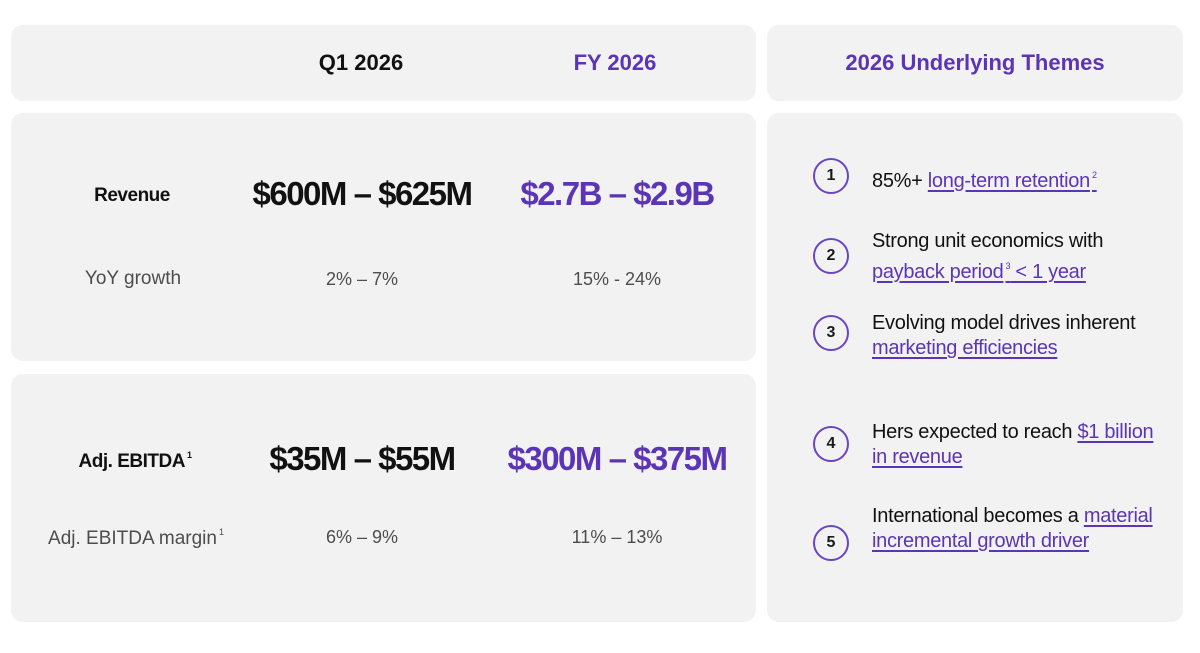  I want to click on number-badge-5: 5, so click(831, 543).